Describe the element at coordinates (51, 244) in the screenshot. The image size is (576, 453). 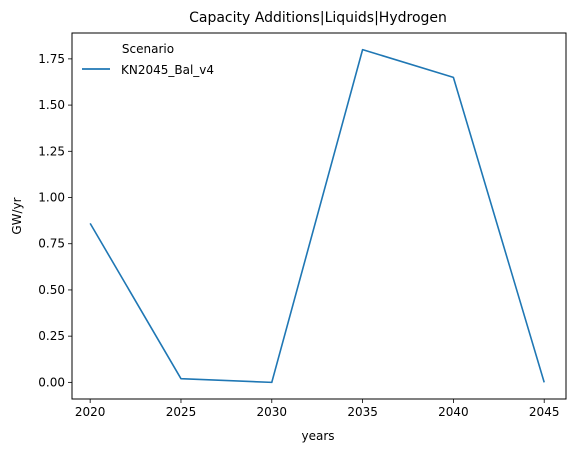
I see `y-tick-label: 0.75` at that location.